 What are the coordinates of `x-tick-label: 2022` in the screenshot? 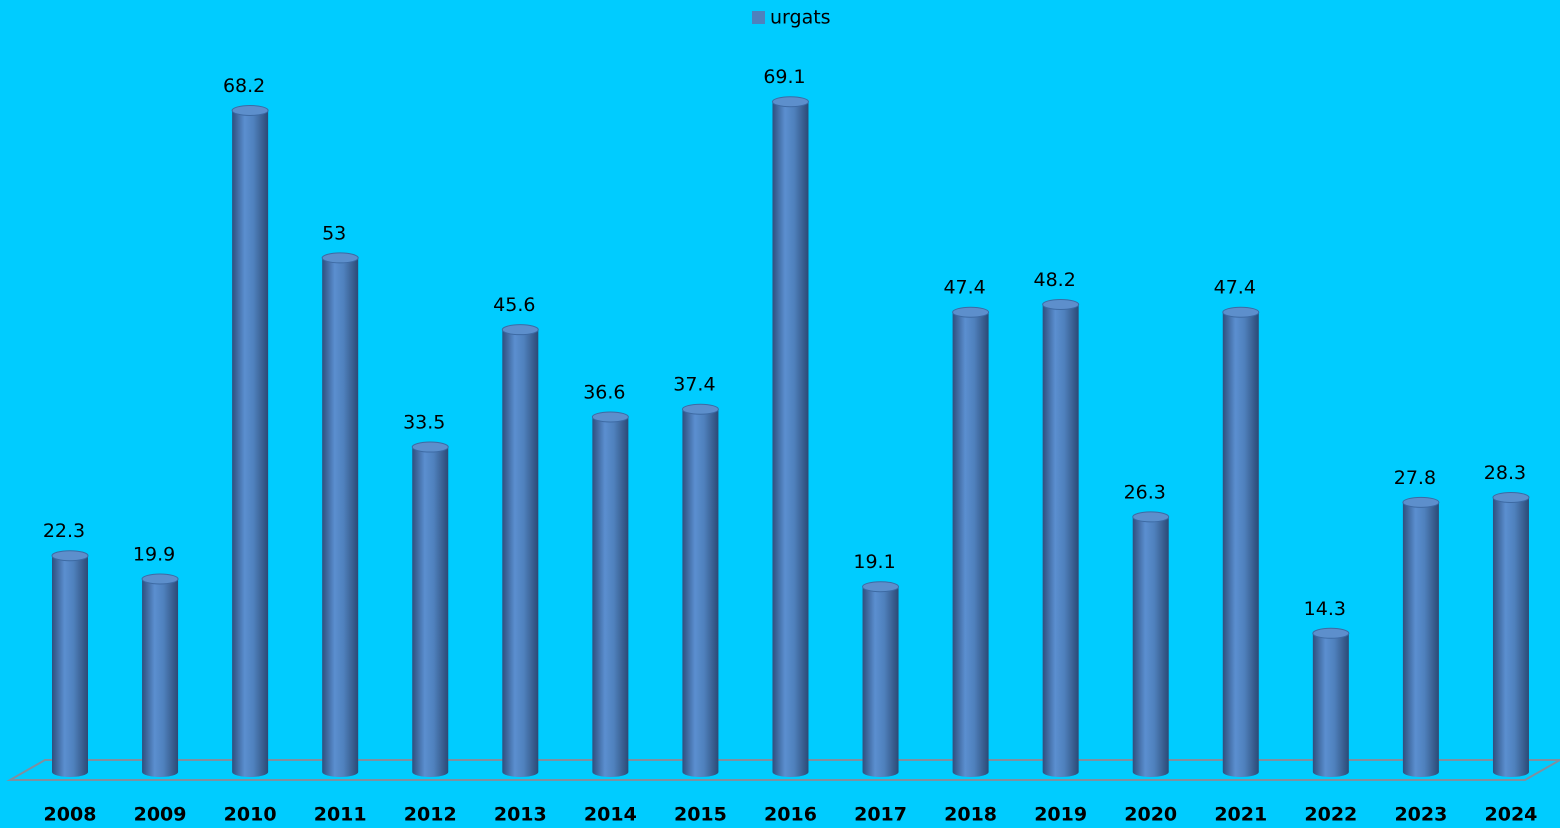 It's located at (1330, 815).